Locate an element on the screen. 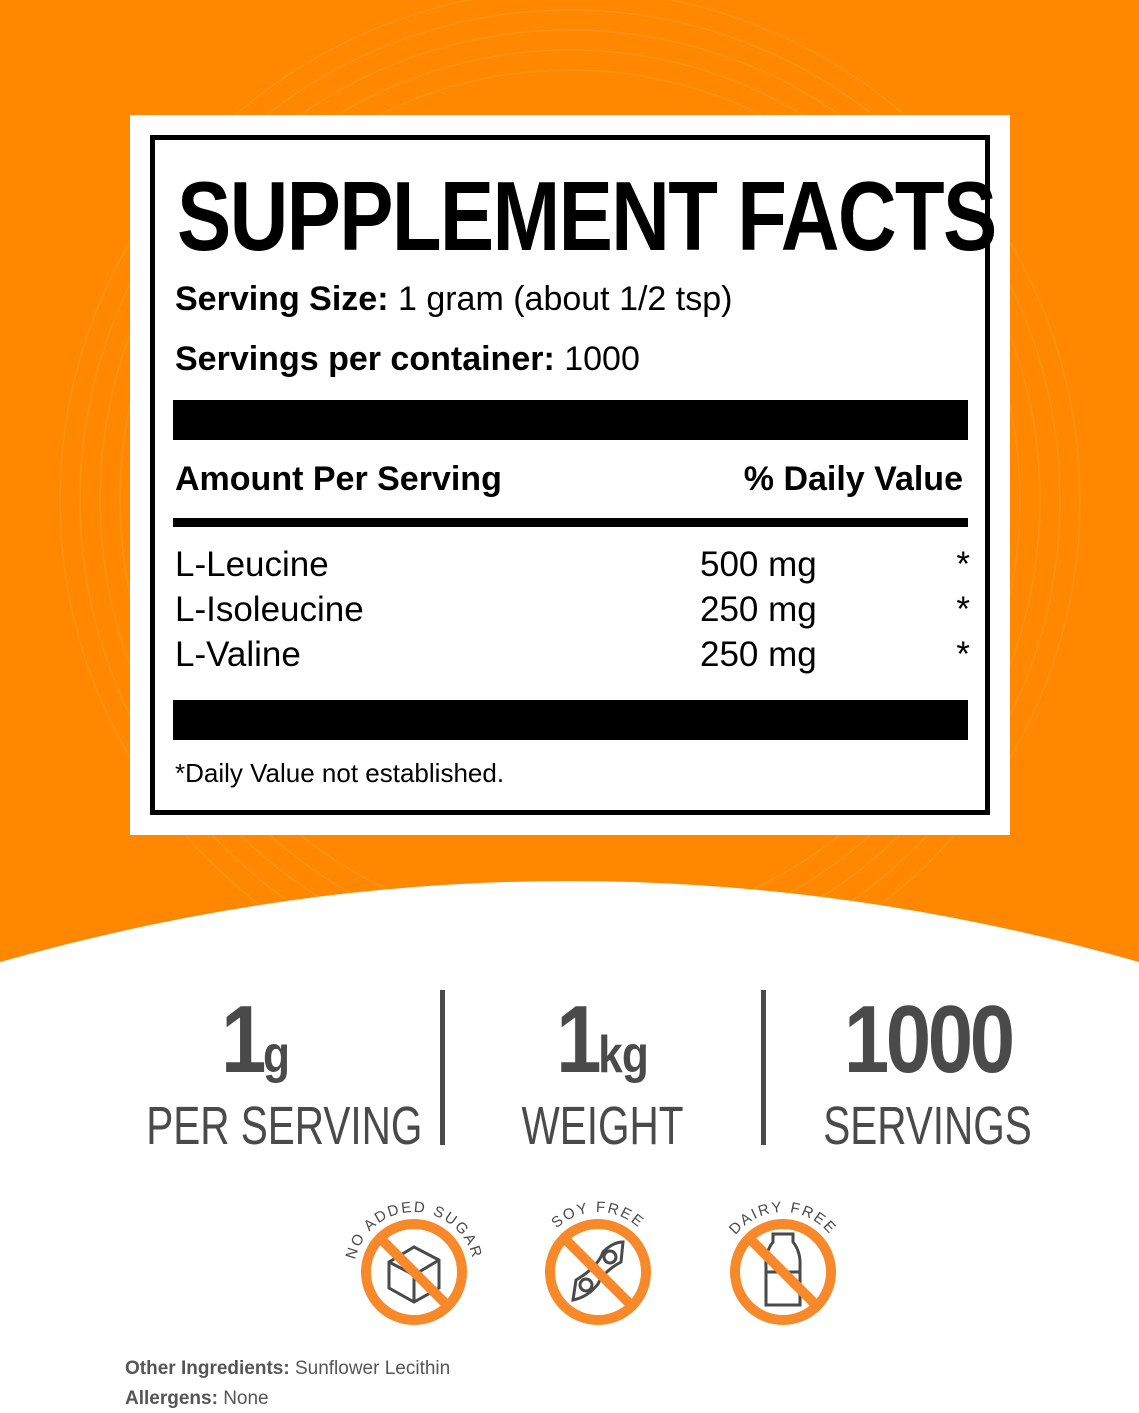 This screenshot has width=1139, height=1413. serving-size-label: Serving Size: is located at coordinates (282, 299).